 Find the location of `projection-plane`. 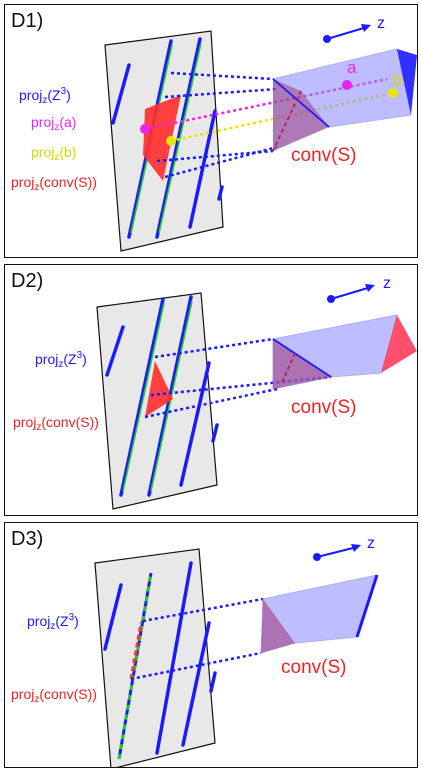

projection-plane is located at coordinates (155, 657).